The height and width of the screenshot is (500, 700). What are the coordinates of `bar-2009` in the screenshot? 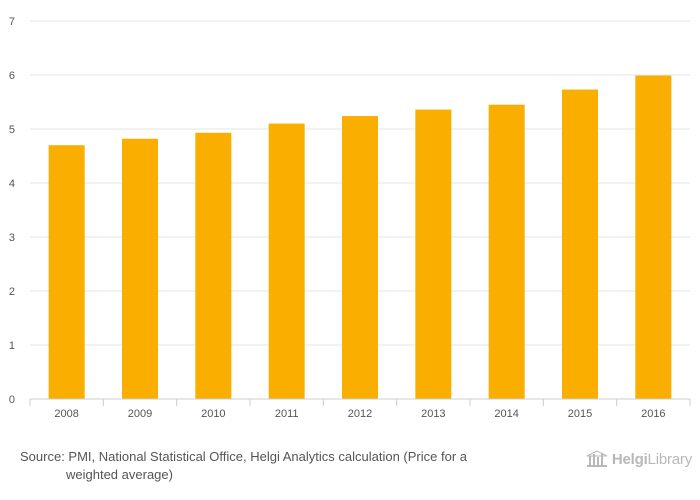 It's located at (140, 268).